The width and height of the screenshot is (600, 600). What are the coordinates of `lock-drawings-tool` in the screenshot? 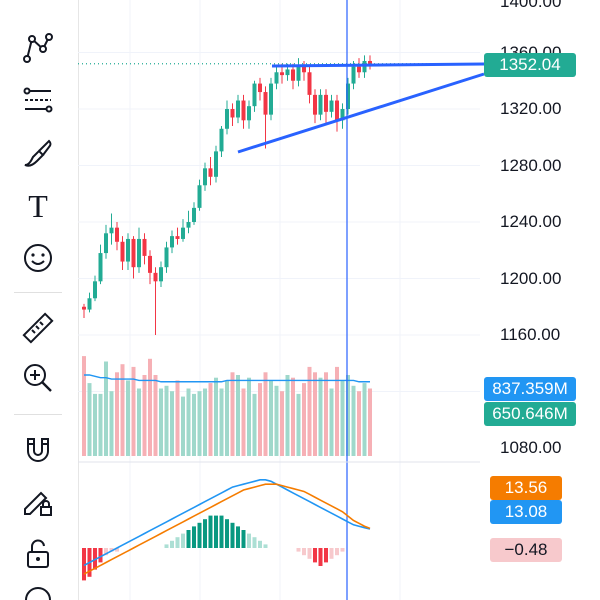 It's located at (38, 502).